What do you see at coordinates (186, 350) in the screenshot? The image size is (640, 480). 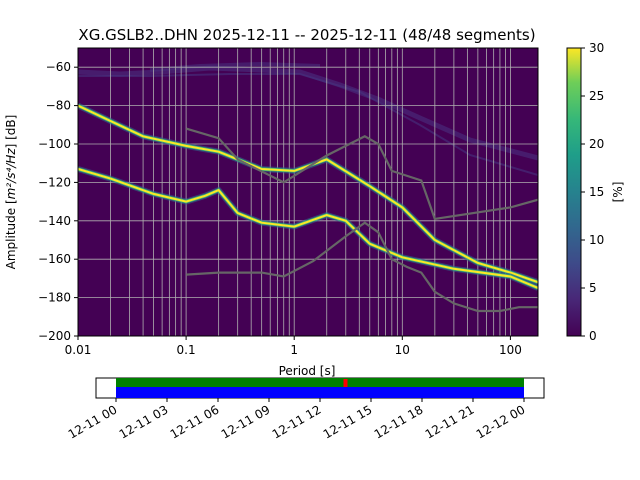 I see `x-tick-label: 0.1` at bounding box center [186, 350].